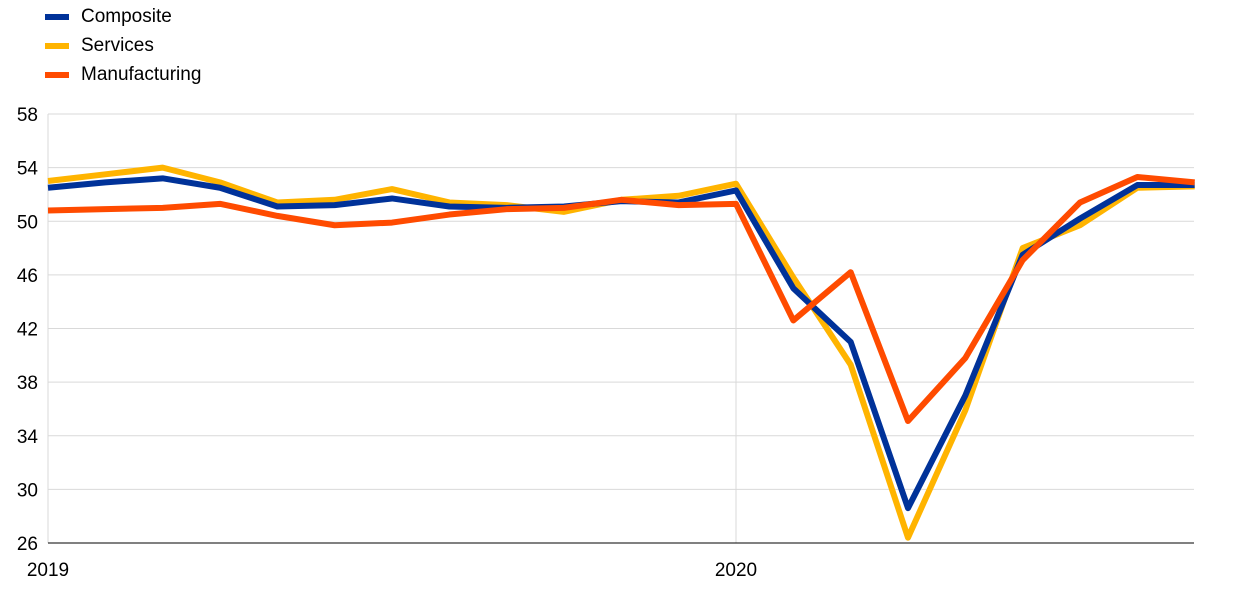  I want to click on y-tick-label: 34, so click(28, 437).